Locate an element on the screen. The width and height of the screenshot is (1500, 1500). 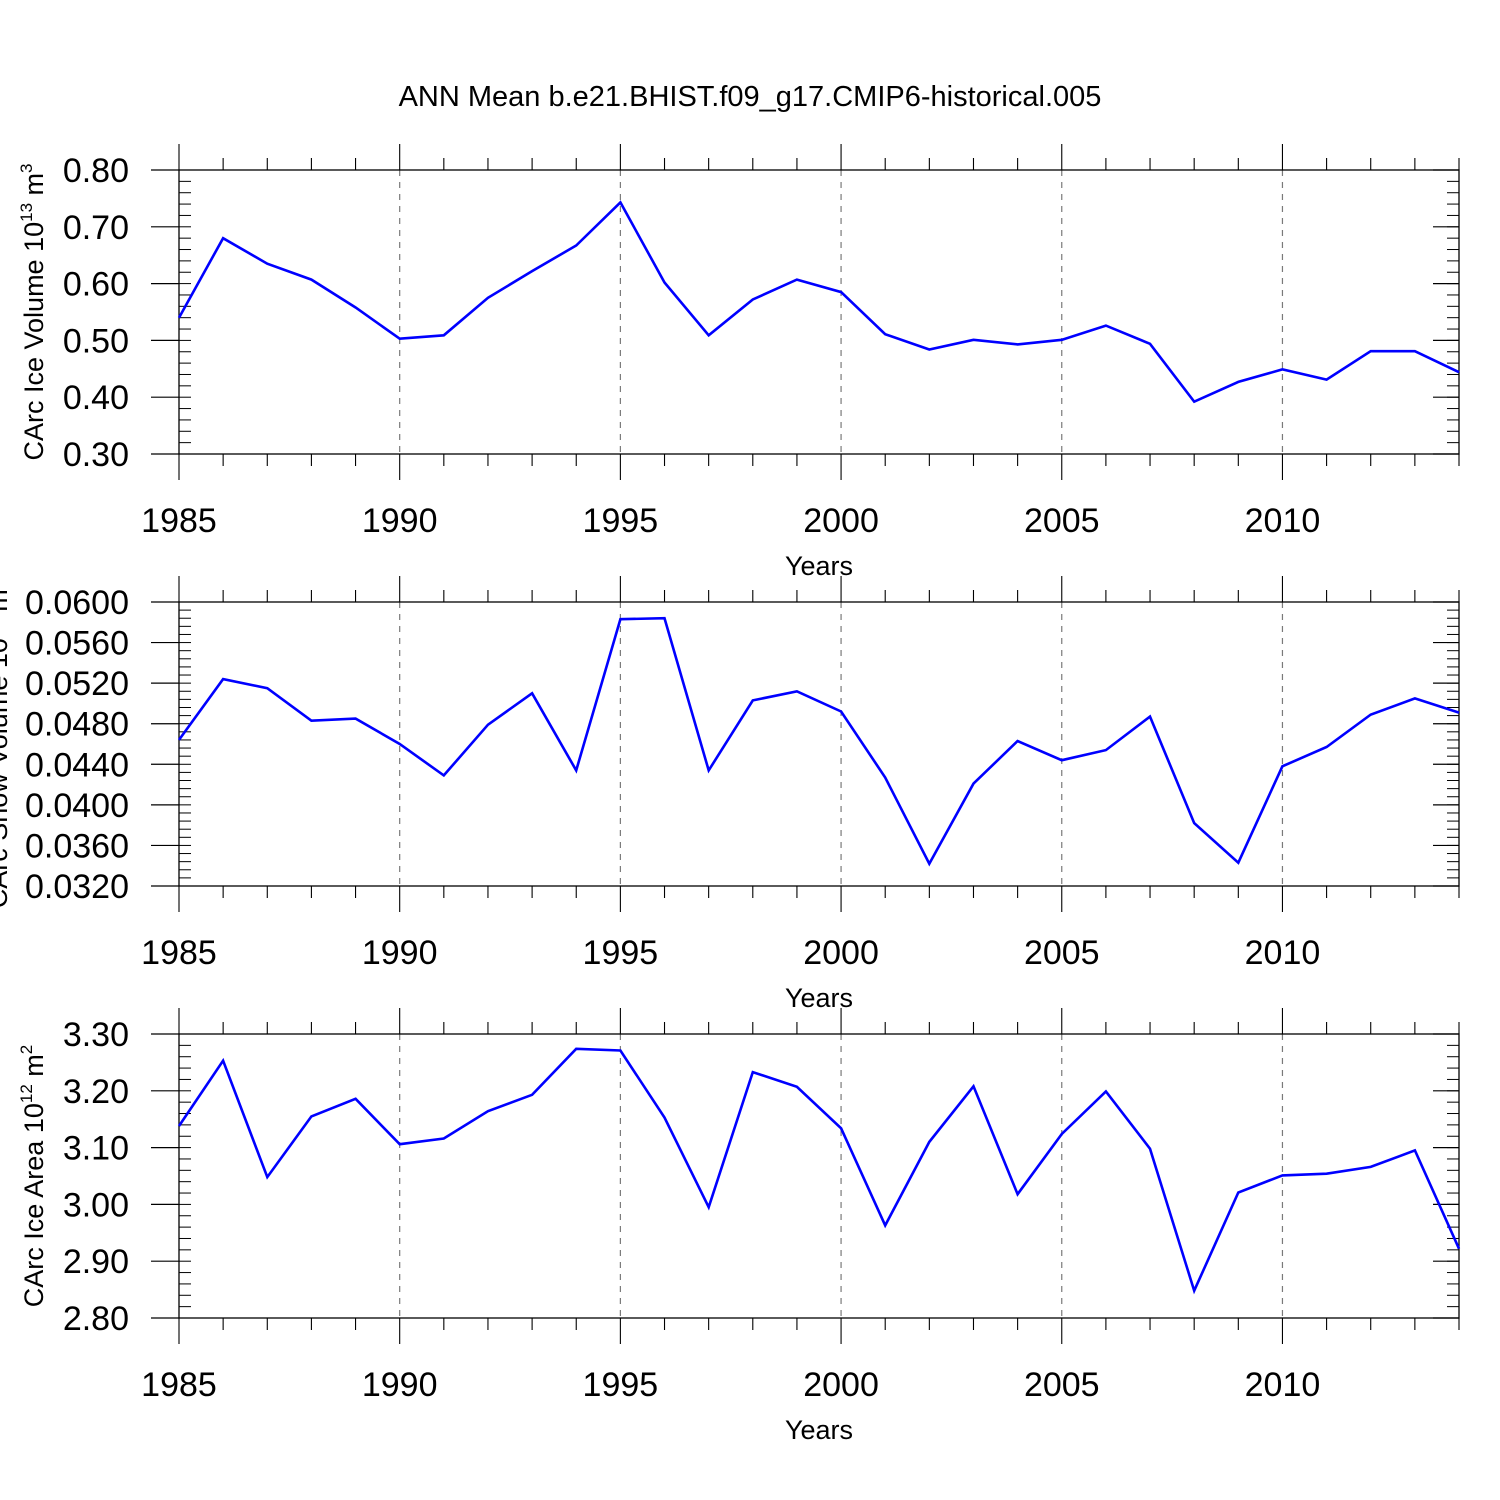
x-tick-label: 1995 is located at coordinates (621, 1385).